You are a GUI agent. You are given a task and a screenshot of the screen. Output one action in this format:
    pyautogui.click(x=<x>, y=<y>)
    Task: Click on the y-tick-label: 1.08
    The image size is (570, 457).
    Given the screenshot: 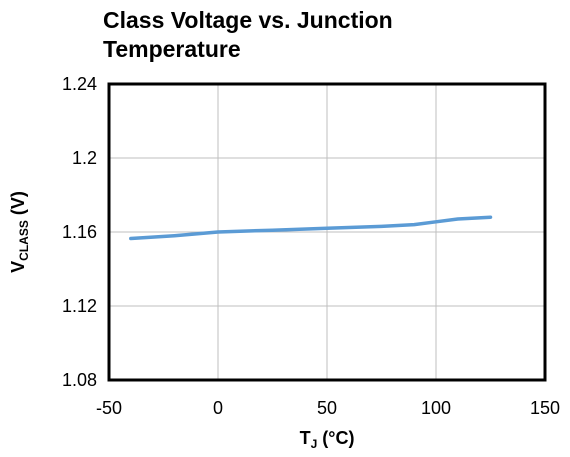 What is the action you would take?
    pyautogui.click(x=79, y=380)
    